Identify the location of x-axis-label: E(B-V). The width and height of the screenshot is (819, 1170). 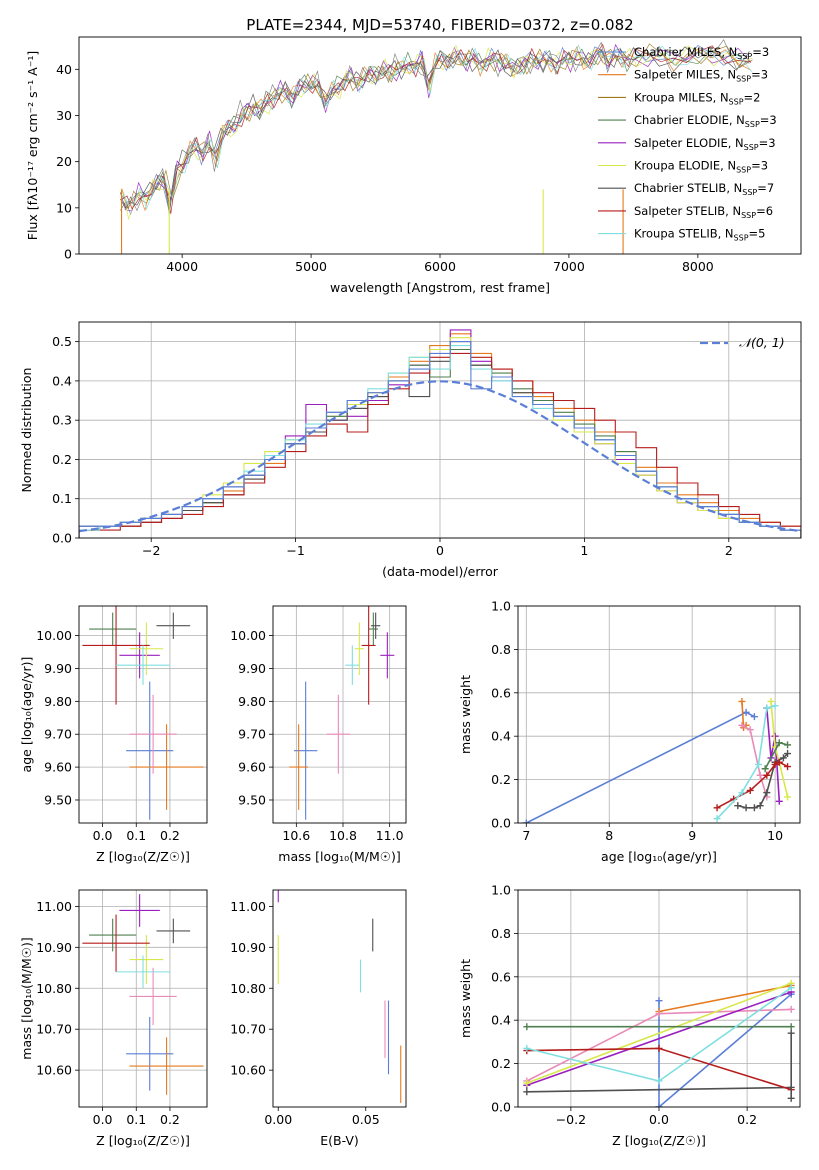
(339, 1140).